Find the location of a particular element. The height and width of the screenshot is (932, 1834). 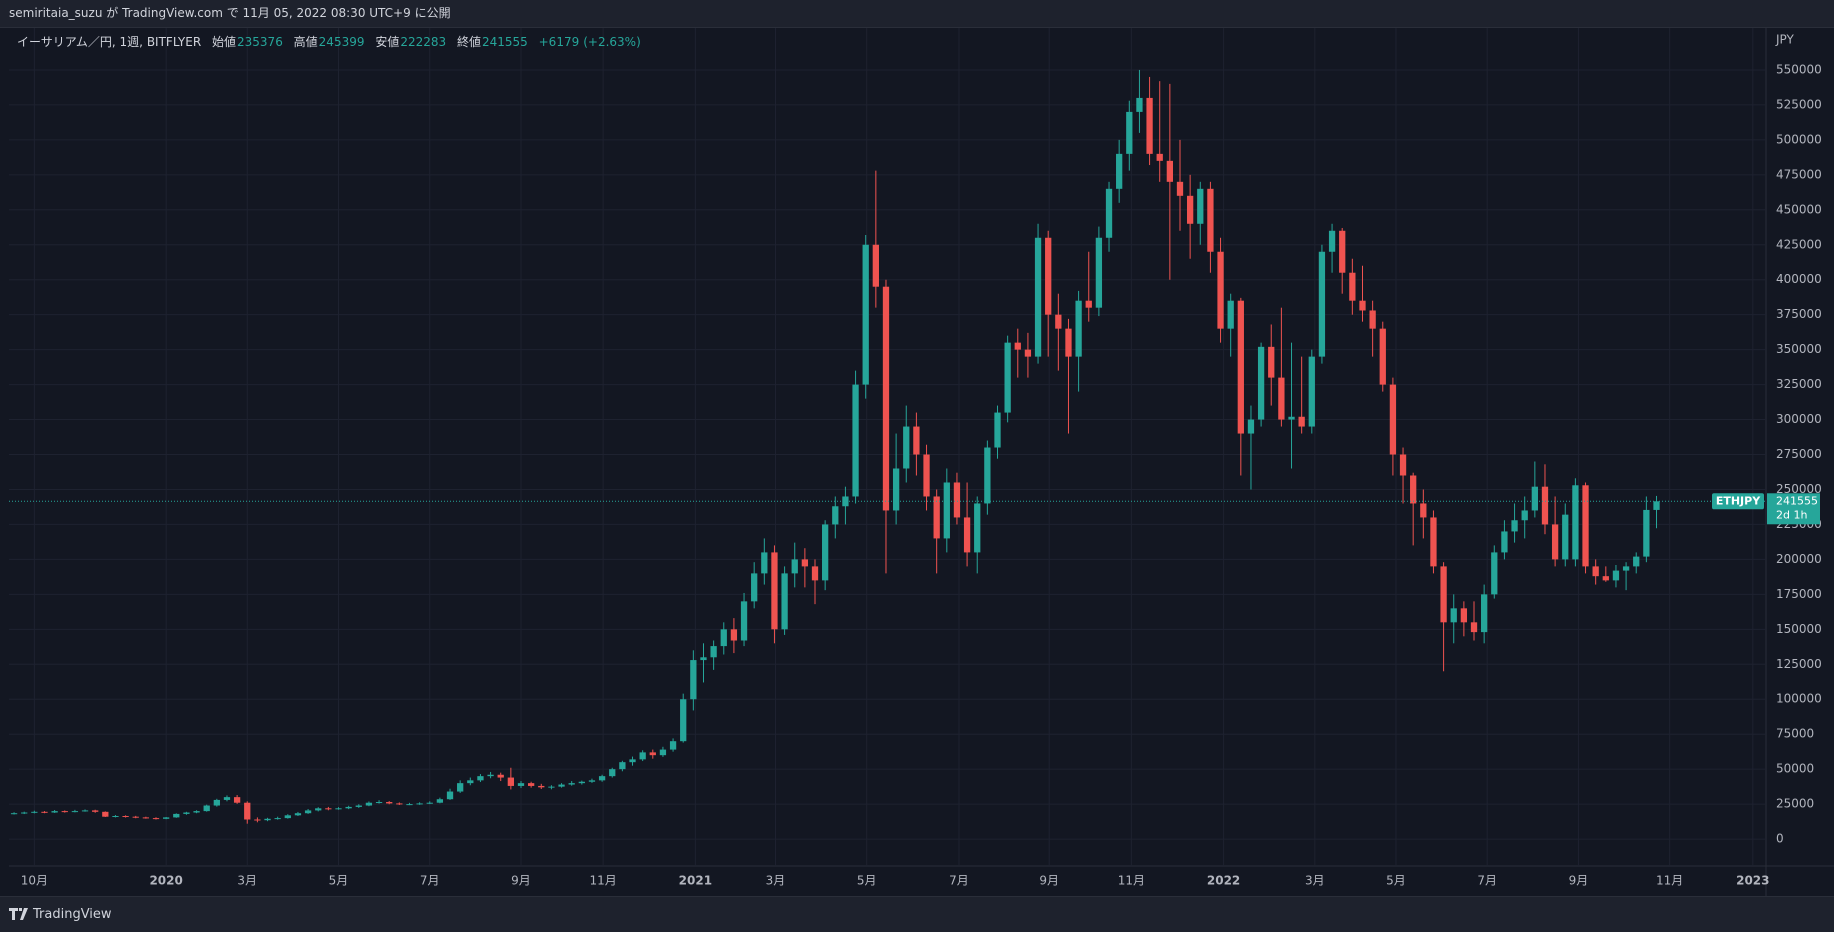

close-value: 241555 is located at coordinates (504, 42).